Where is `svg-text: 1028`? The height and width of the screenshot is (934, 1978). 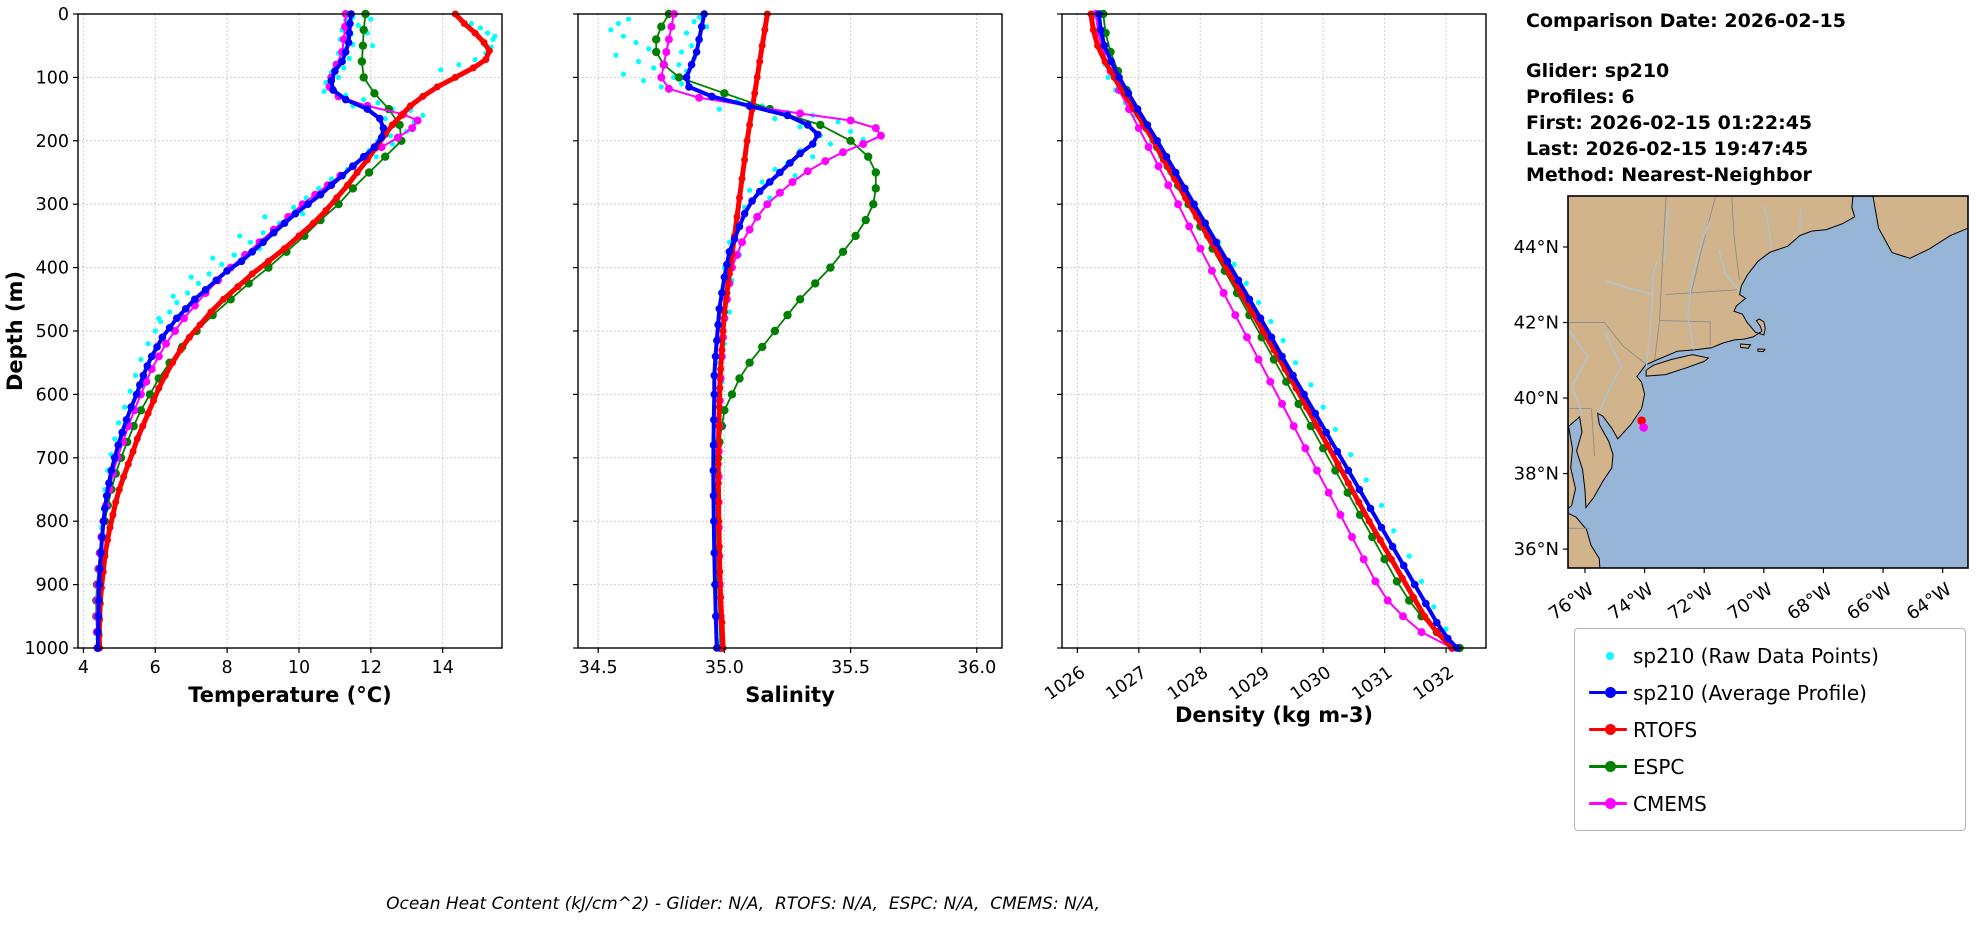
svg-text: 1028 is located at coordinates (1188, 684).